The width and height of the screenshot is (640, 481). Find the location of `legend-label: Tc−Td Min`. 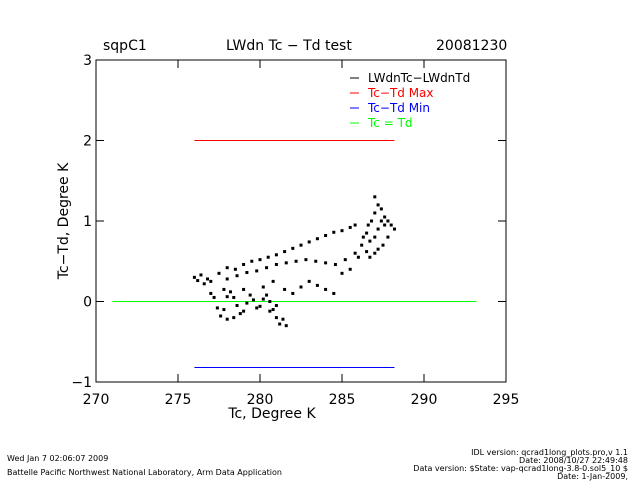

legend-label: Tc−Td Min is located at coordinates (398, 108).